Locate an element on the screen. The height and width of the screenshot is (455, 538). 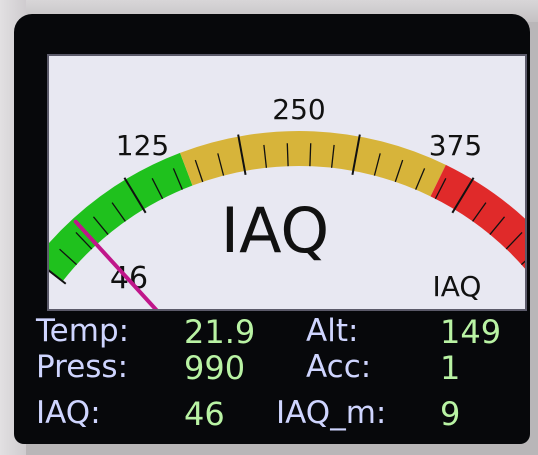
gauge-unit-label: IAQ is located at coordinates (457, 286).